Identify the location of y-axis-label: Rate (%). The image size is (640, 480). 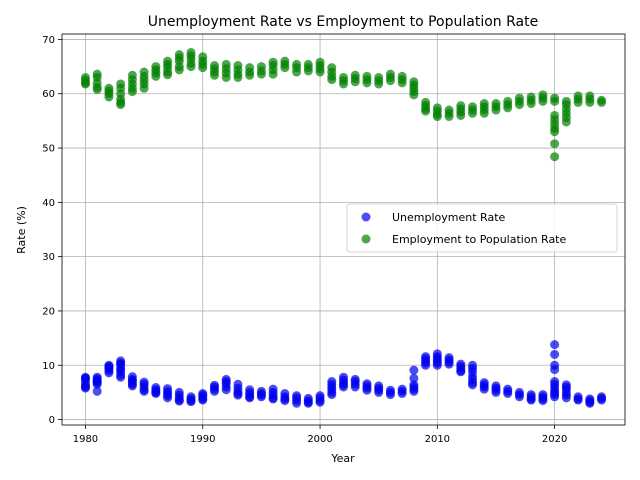
(21, 230).